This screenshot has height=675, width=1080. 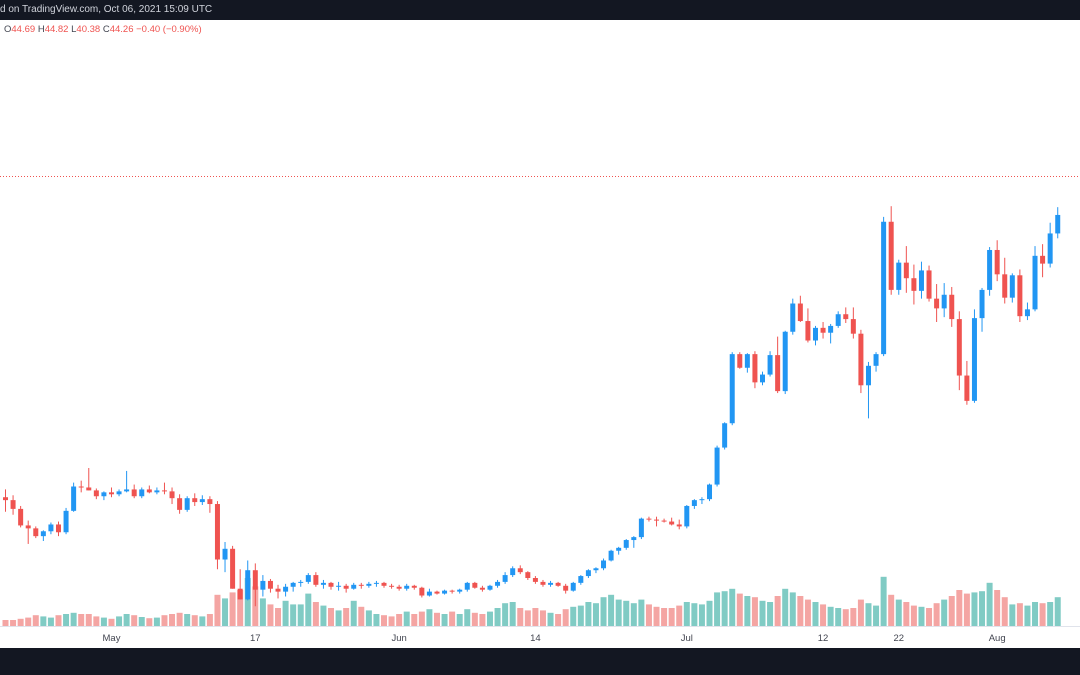 I want to click on close-value: 44.26, so click(x=121, y=29).